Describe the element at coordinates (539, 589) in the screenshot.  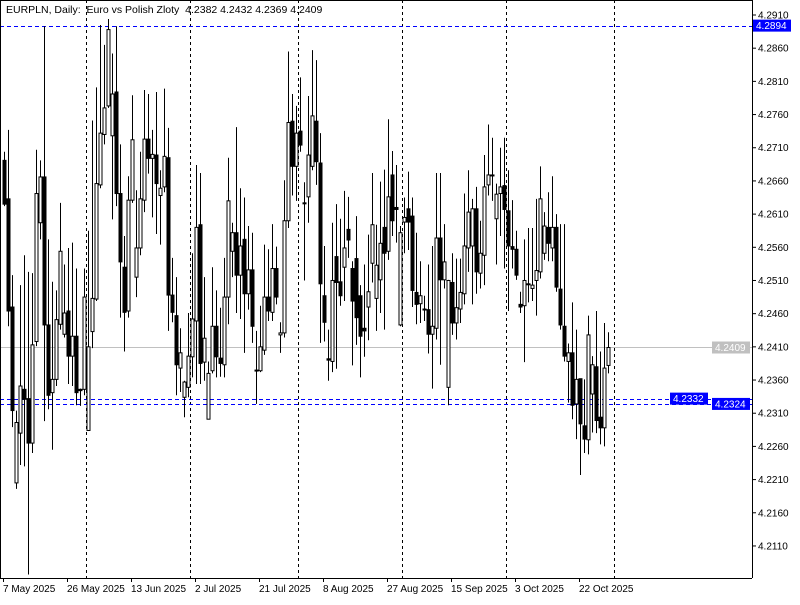
I see `x-tick-label: 3 Oct 2025` at that location.